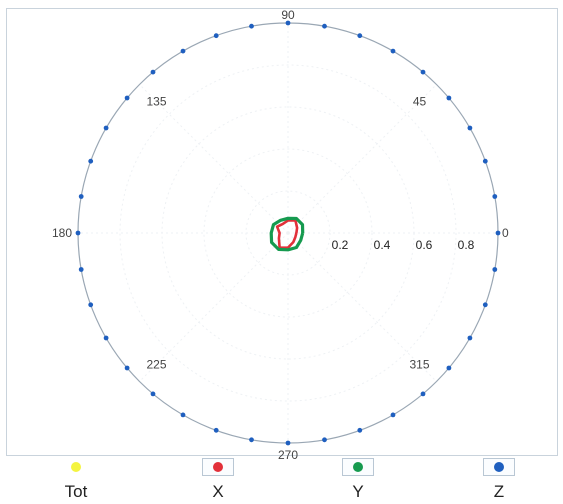  I want to click on series-x-line, so click(287, 234).